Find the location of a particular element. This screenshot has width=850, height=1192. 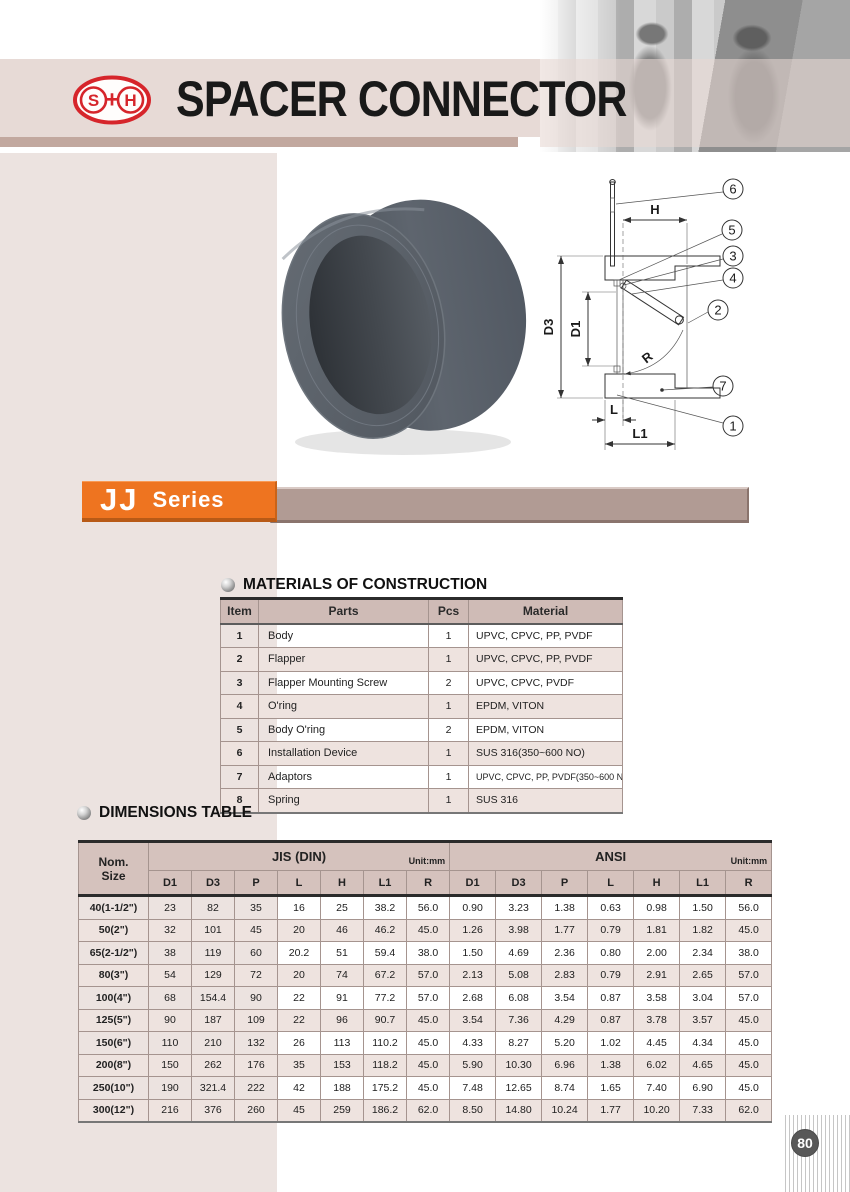

jis-d1: 110 is located at coordinates (170, 1043).